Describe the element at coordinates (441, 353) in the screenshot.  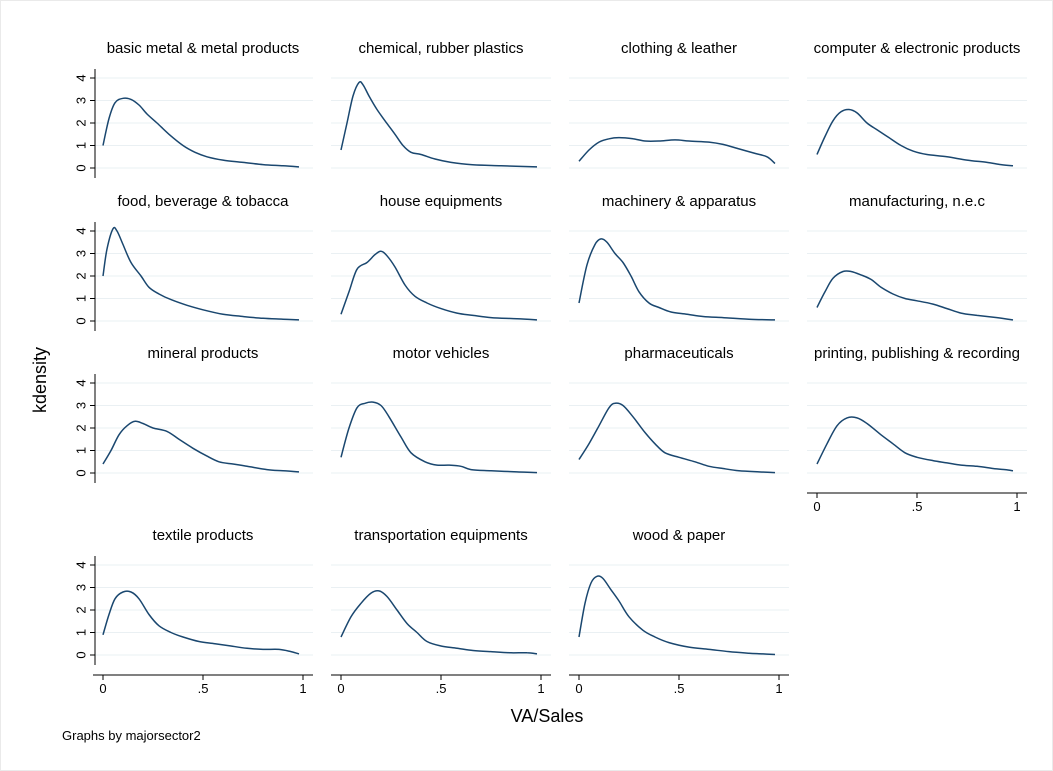
I see `panel-title: motor vehicles` at that location.